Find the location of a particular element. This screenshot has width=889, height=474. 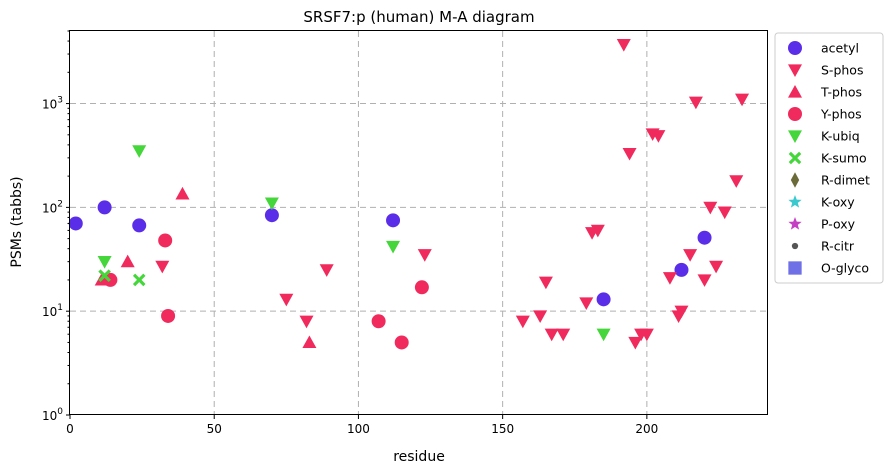

legend-marker-k-sumo is located at coordinates (795, 158).